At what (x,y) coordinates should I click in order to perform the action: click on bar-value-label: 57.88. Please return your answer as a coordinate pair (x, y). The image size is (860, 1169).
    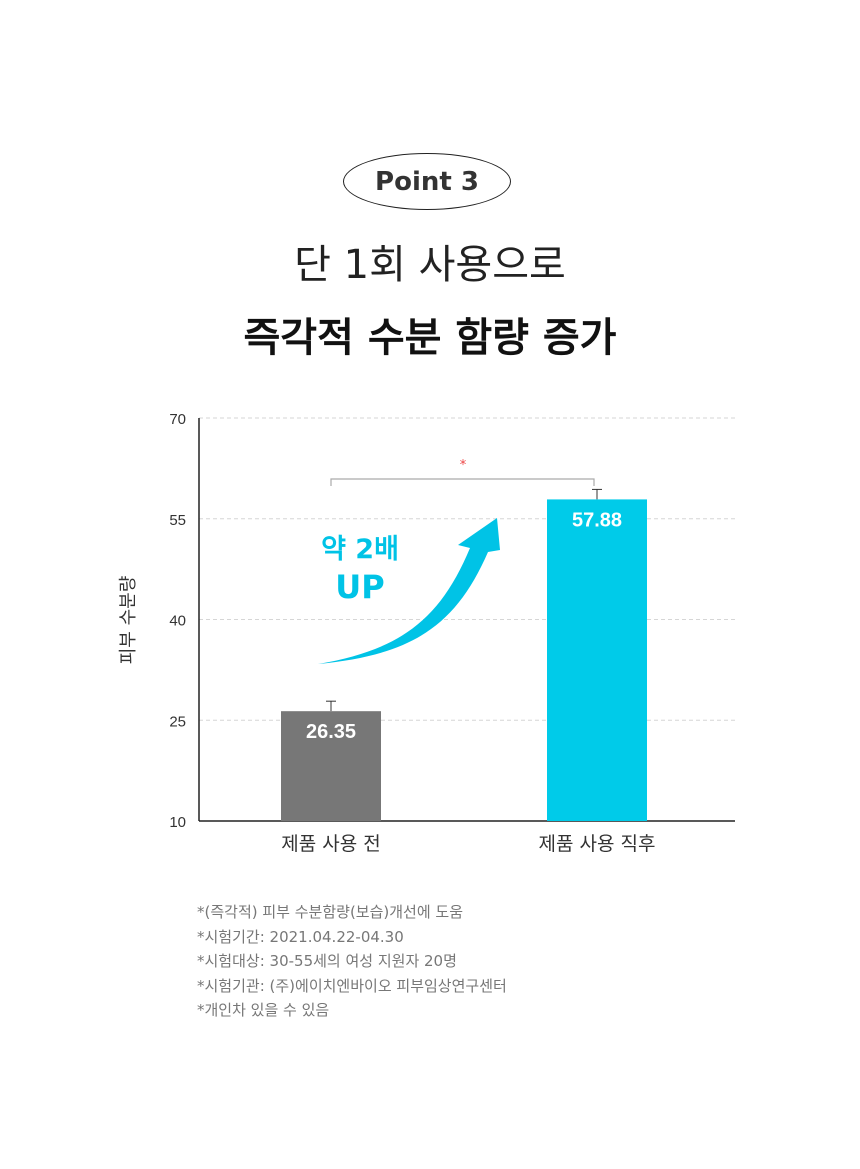
    Looking at the image, I should click on (597, 520).